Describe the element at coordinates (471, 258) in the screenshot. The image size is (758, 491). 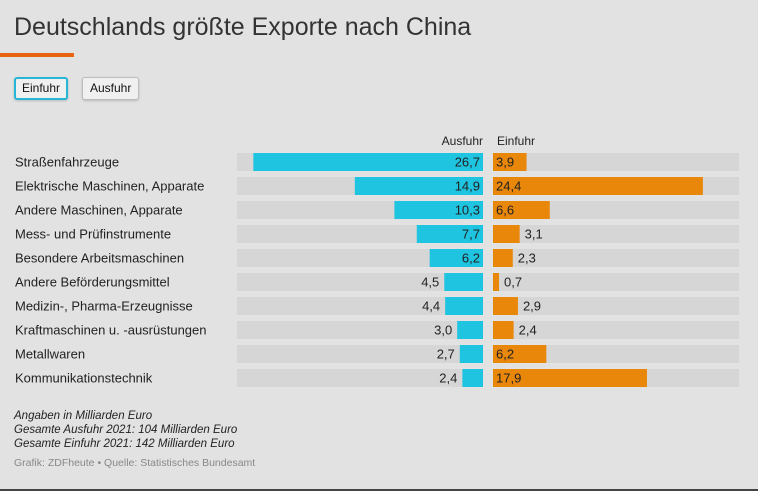
I see `ausfuhr-value-label: 6,2` at that location.